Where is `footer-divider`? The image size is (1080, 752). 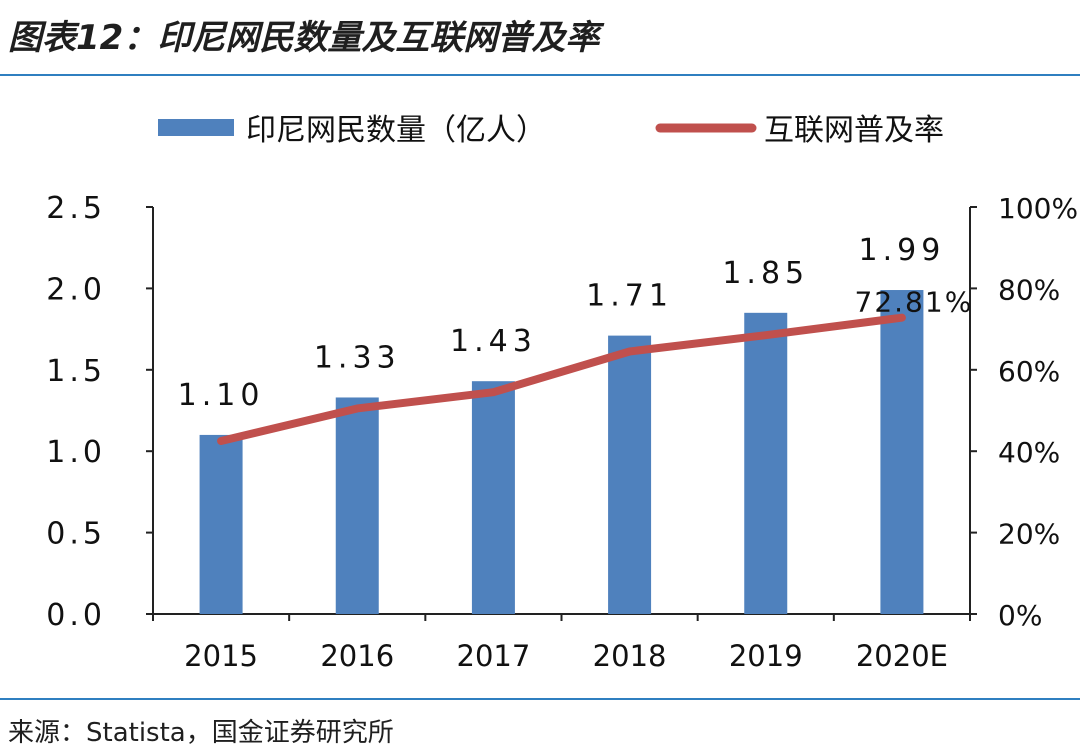
footer-divider is located at coordinates (540, 699).